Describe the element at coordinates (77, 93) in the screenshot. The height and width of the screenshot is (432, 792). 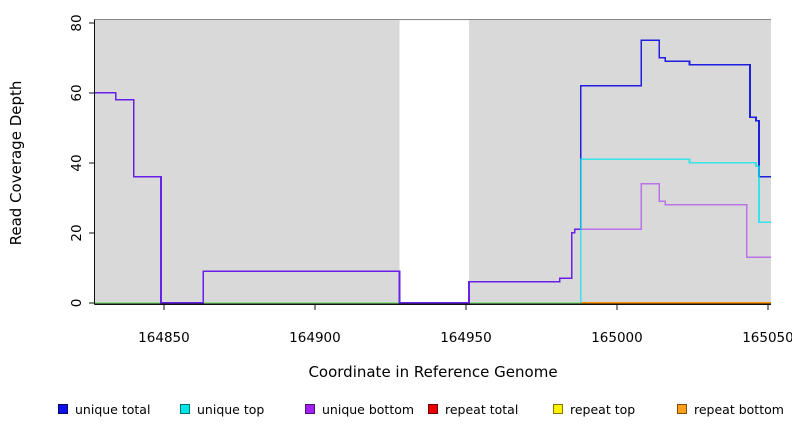
I see `y-tick-label: 60` at that location.